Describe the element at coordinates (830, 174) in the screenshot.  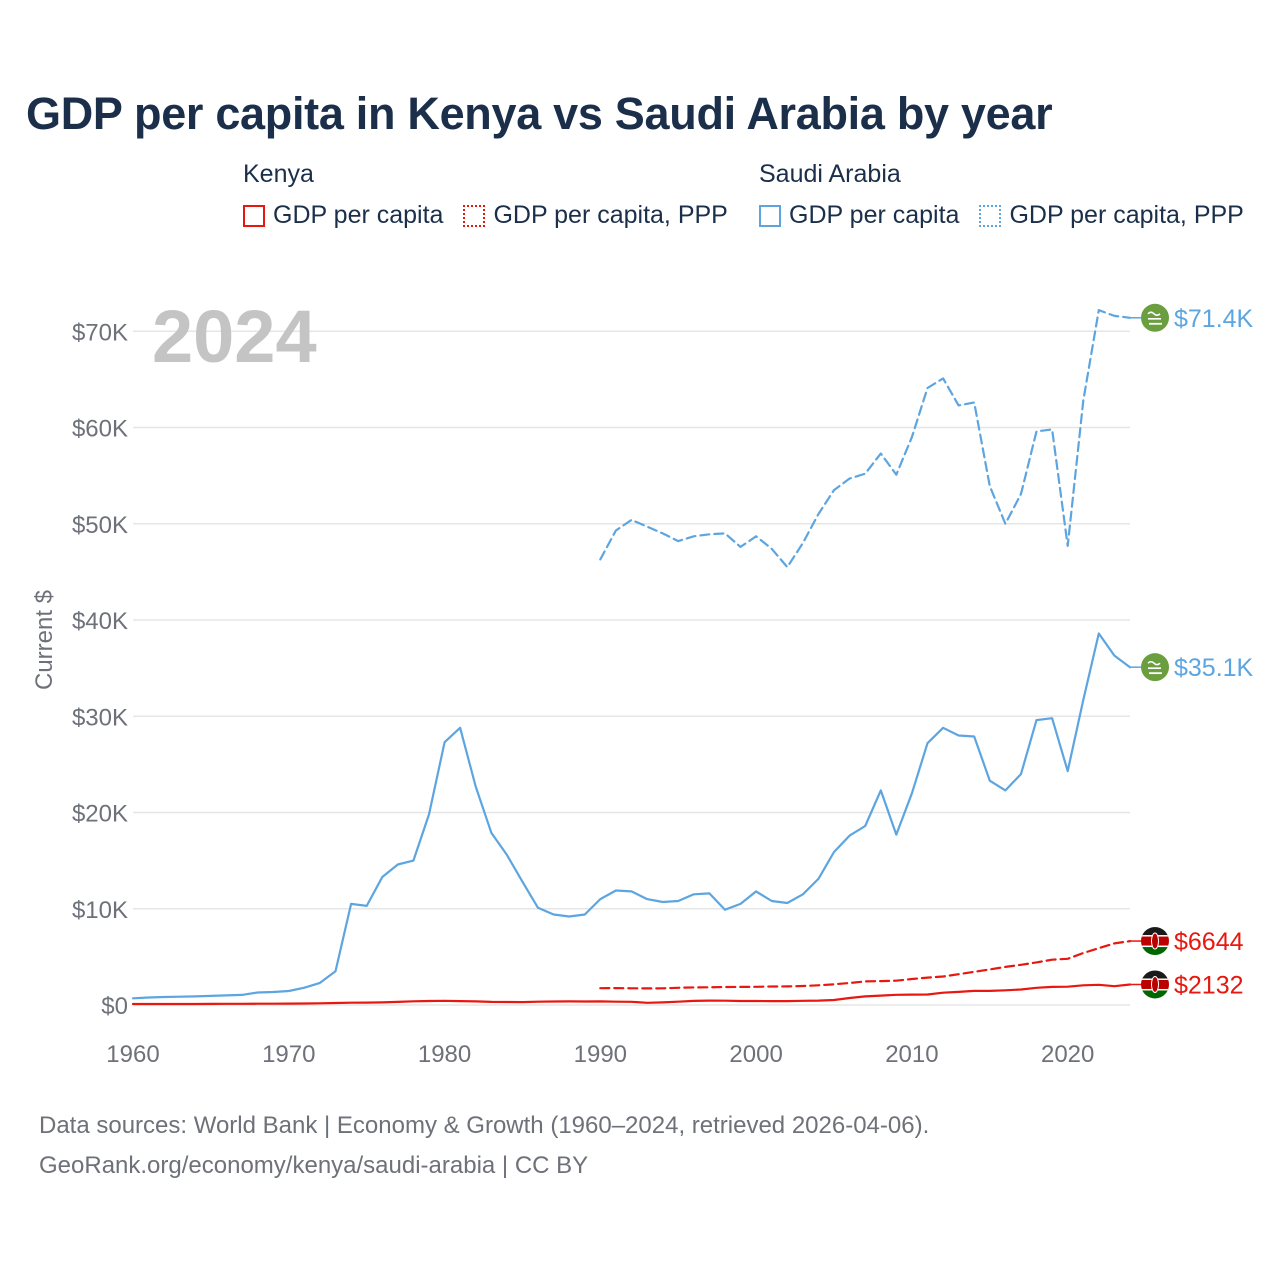
I see `legend-group-title-saudi: Saudi Arabia` at that location.